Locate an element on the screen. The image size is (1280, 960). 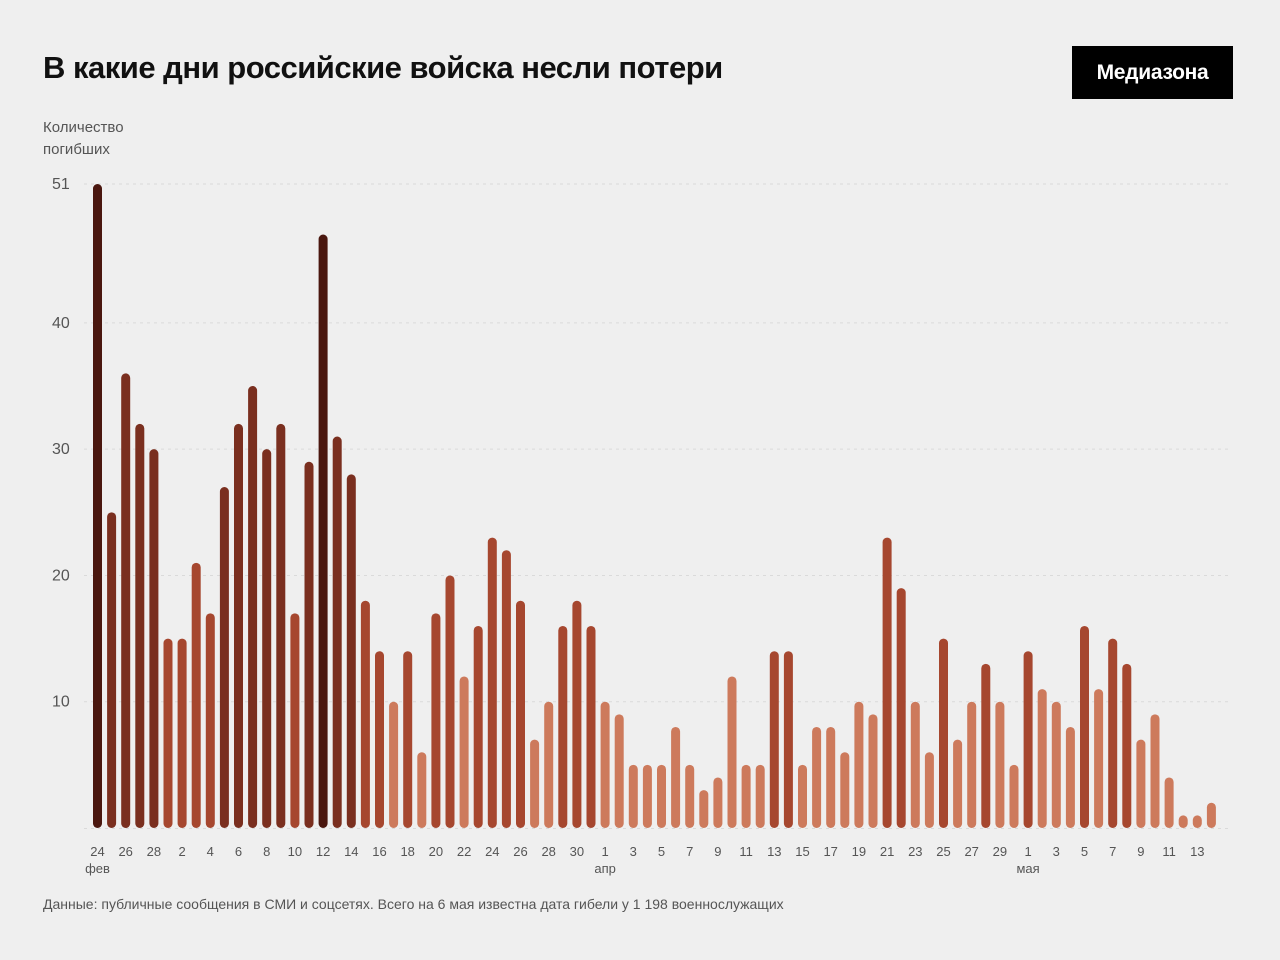
x-tick-label: 20 is located at coordinates (436, 851).